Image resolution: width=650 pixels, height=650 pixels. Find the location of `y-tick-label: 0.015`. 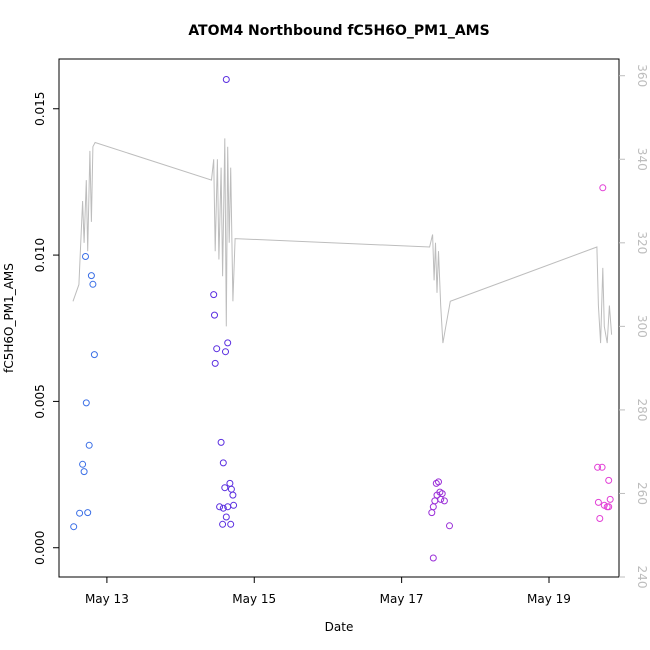

y-tick-label: 0.015 is located at coordinates (40, 109).